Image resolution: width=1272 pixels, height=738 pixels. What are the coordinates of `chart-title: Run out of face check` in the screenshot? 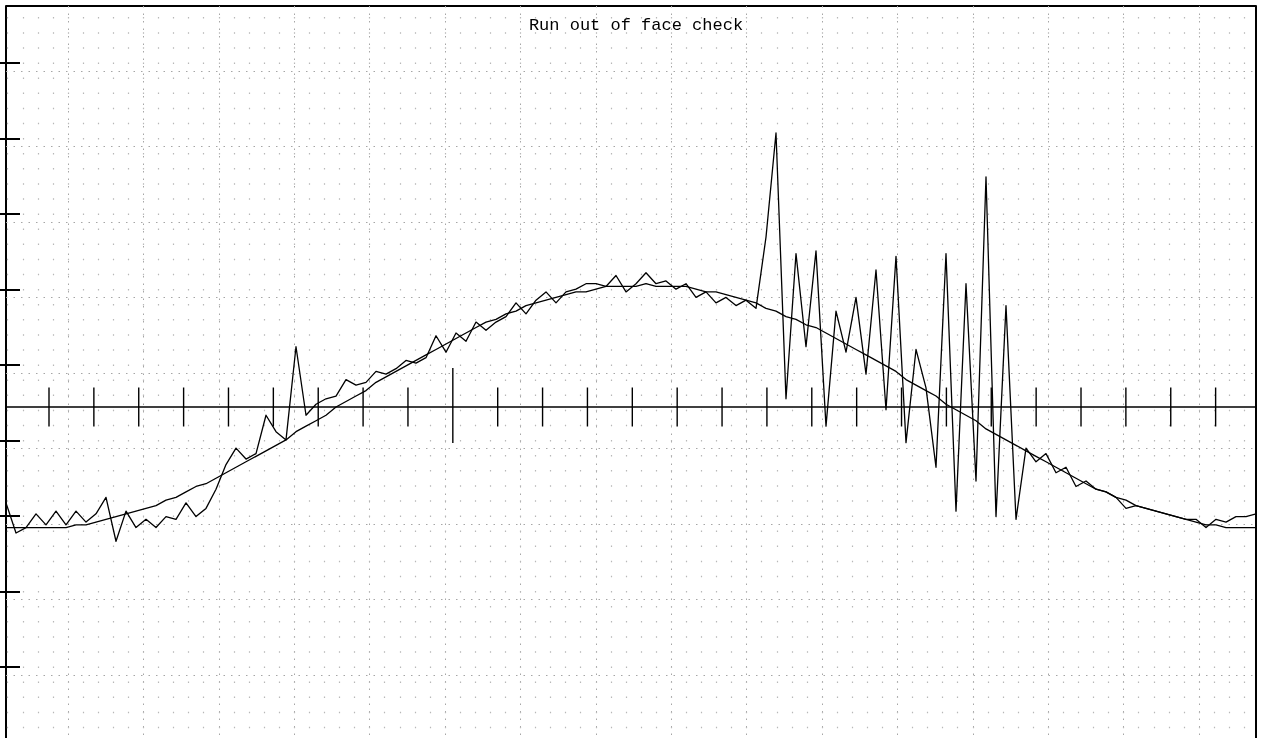 It's located at (636, 25).